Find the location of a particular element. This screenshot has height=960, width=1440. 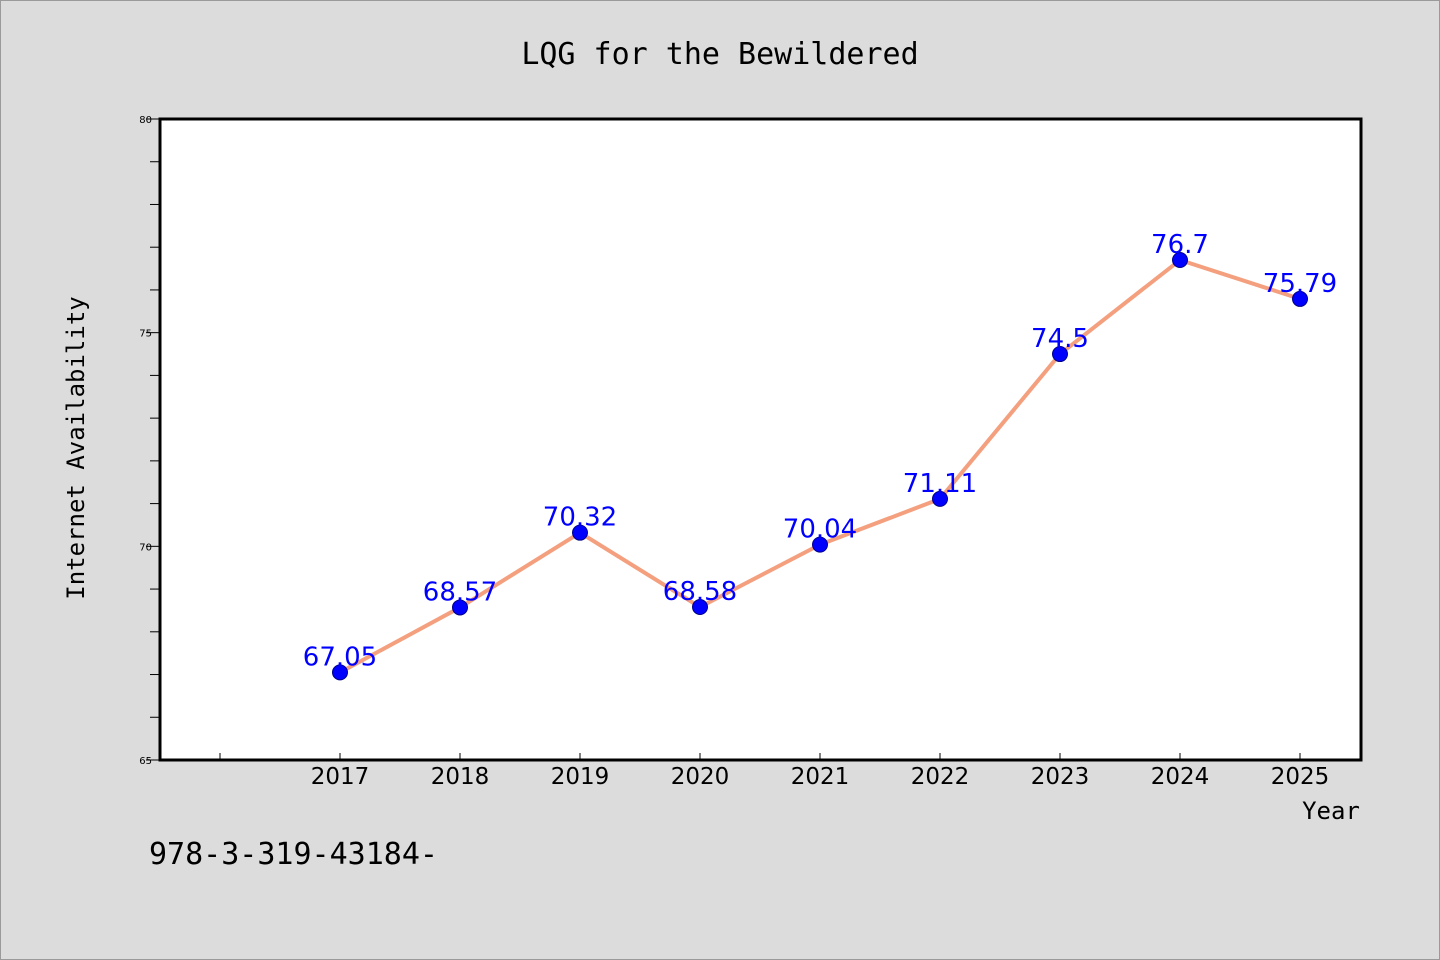

data-label: 75.79 is located at coordinates (1300, 284).